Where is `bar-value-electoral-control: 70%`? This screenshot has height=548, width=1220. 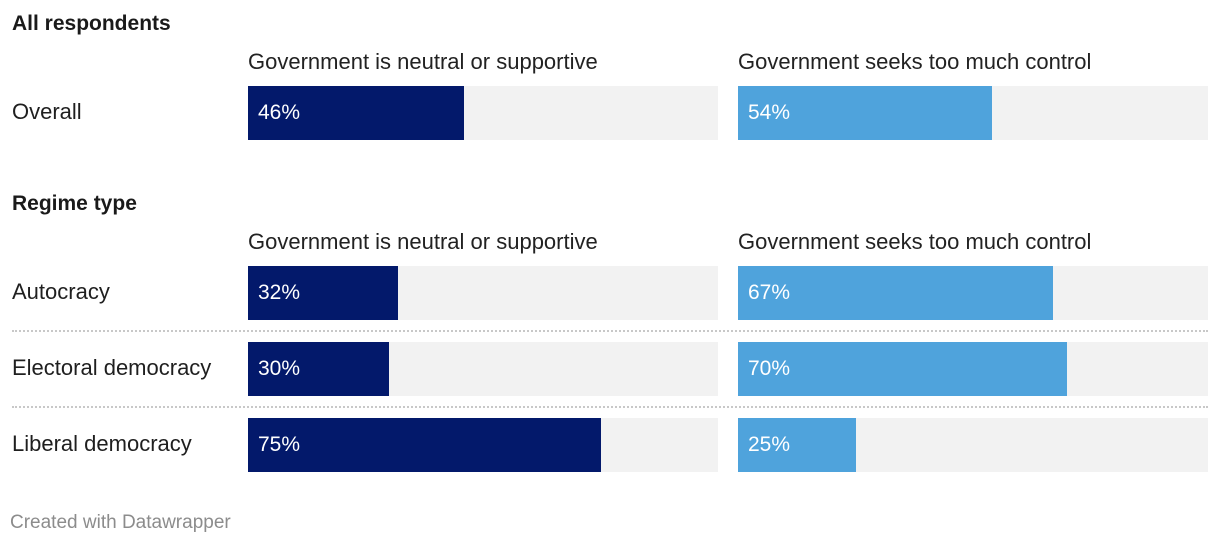 bar-value-electoral-control: 70% is located at coordinates (769, 368).